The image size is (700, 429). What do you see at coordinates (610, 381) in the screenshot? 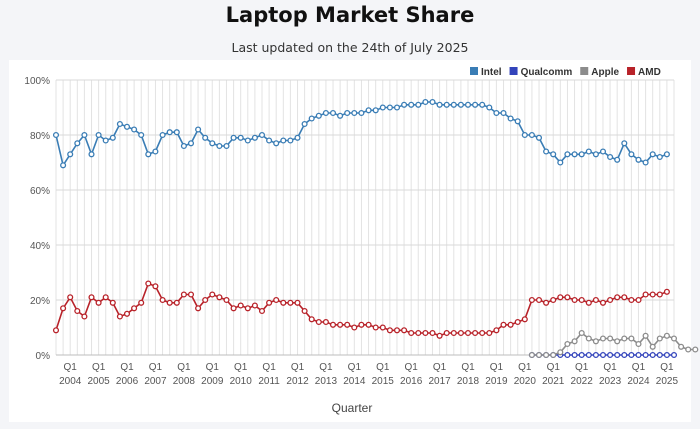
I see `x-tick-year: 2023` at bounding box center [610, 381].